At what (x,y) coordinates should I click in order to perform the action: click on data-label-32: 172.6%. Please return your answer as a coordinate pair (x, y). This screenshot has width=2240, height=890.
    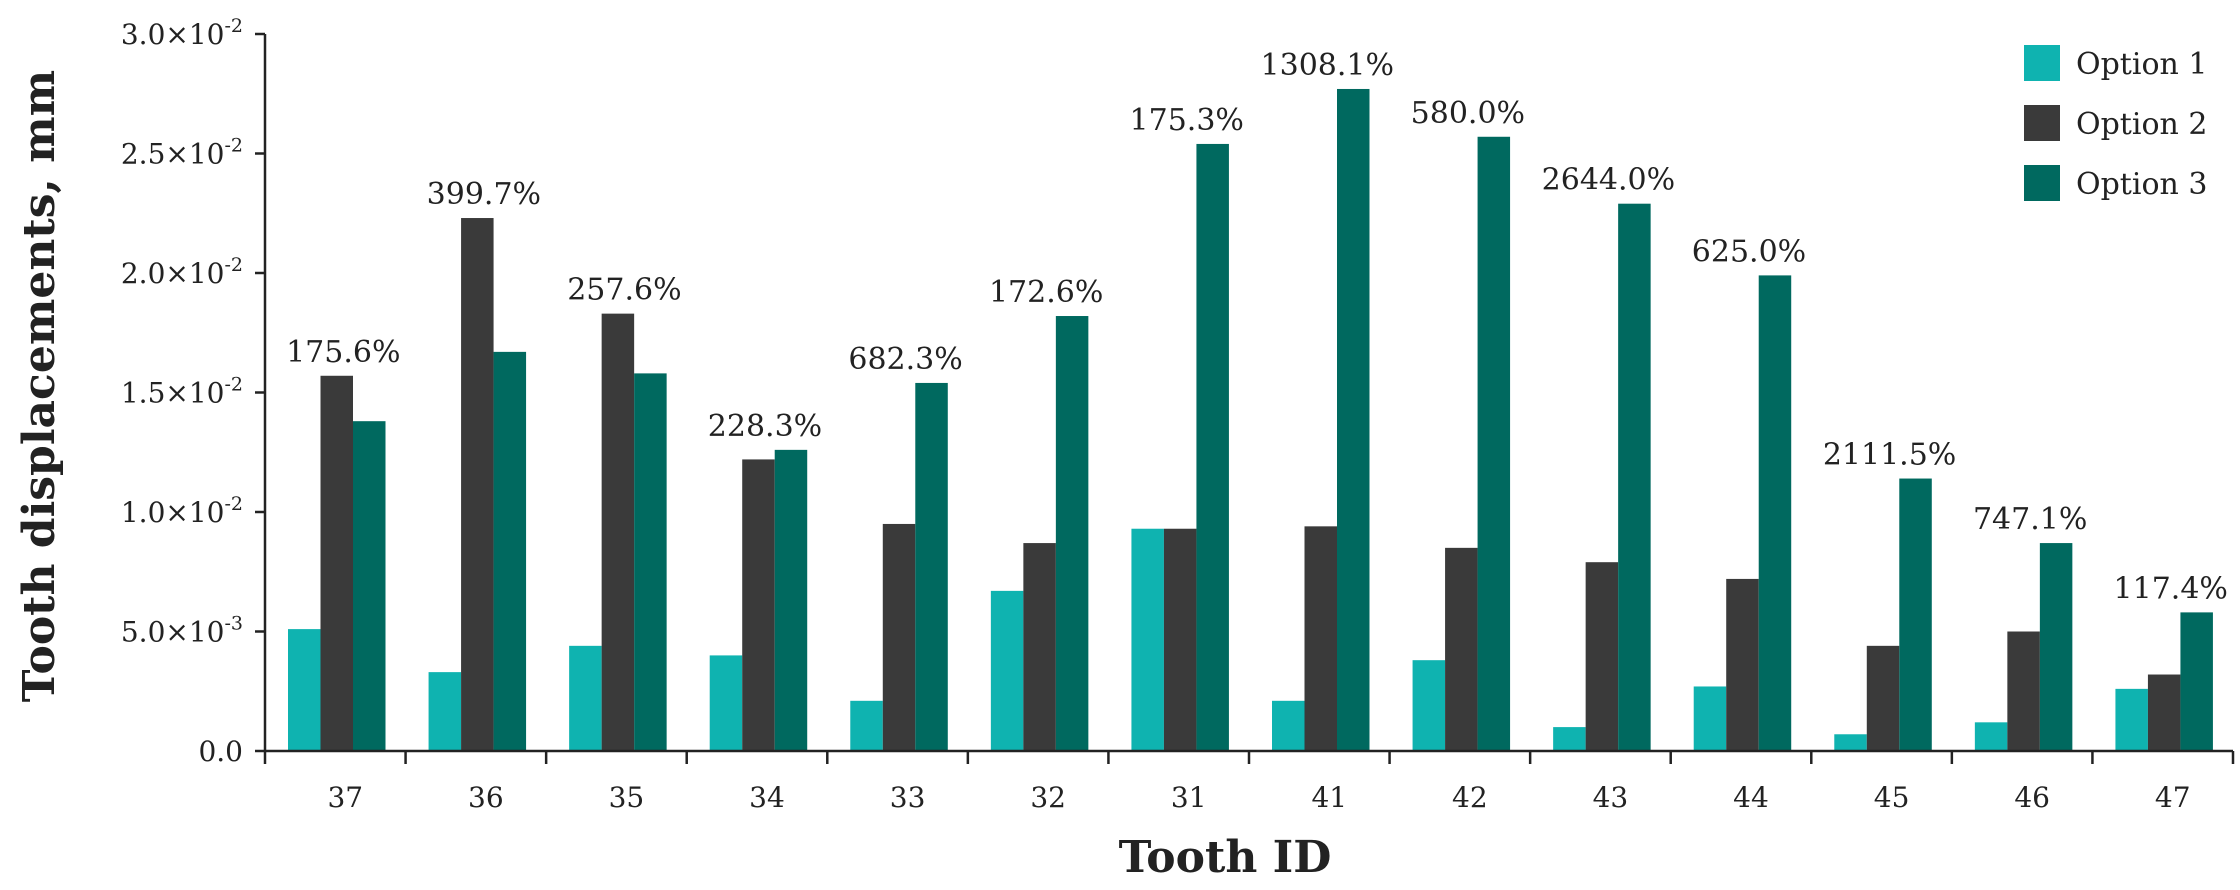
    Looking at the image, I should click on (1046, 292).